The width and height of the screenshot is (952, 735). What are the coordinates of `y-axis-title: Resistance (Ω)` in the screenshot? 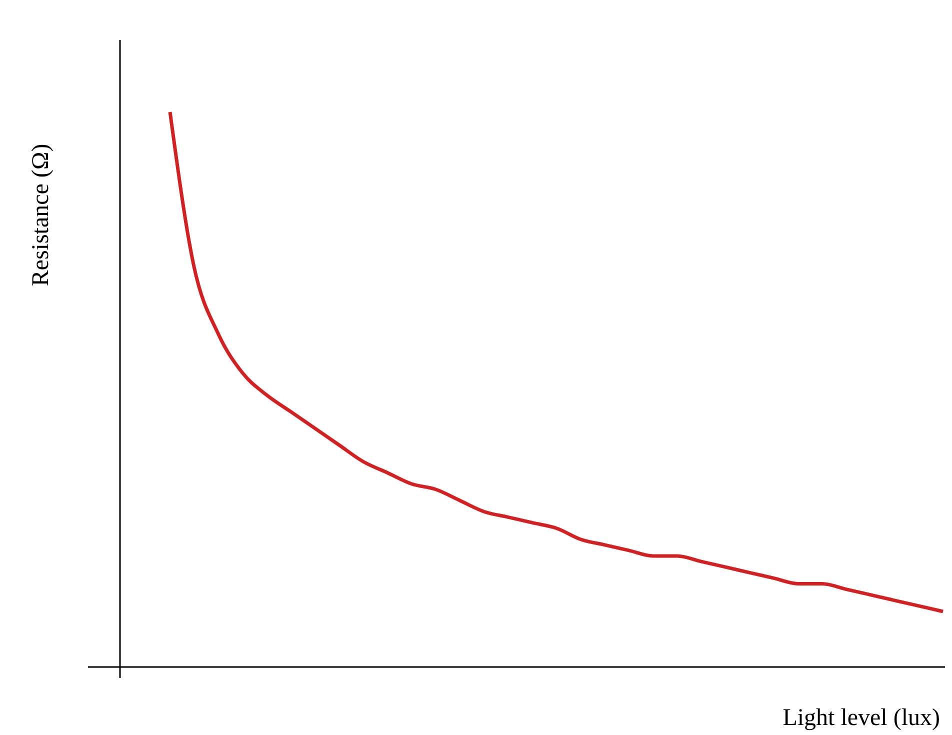 It's located at (41, 215).